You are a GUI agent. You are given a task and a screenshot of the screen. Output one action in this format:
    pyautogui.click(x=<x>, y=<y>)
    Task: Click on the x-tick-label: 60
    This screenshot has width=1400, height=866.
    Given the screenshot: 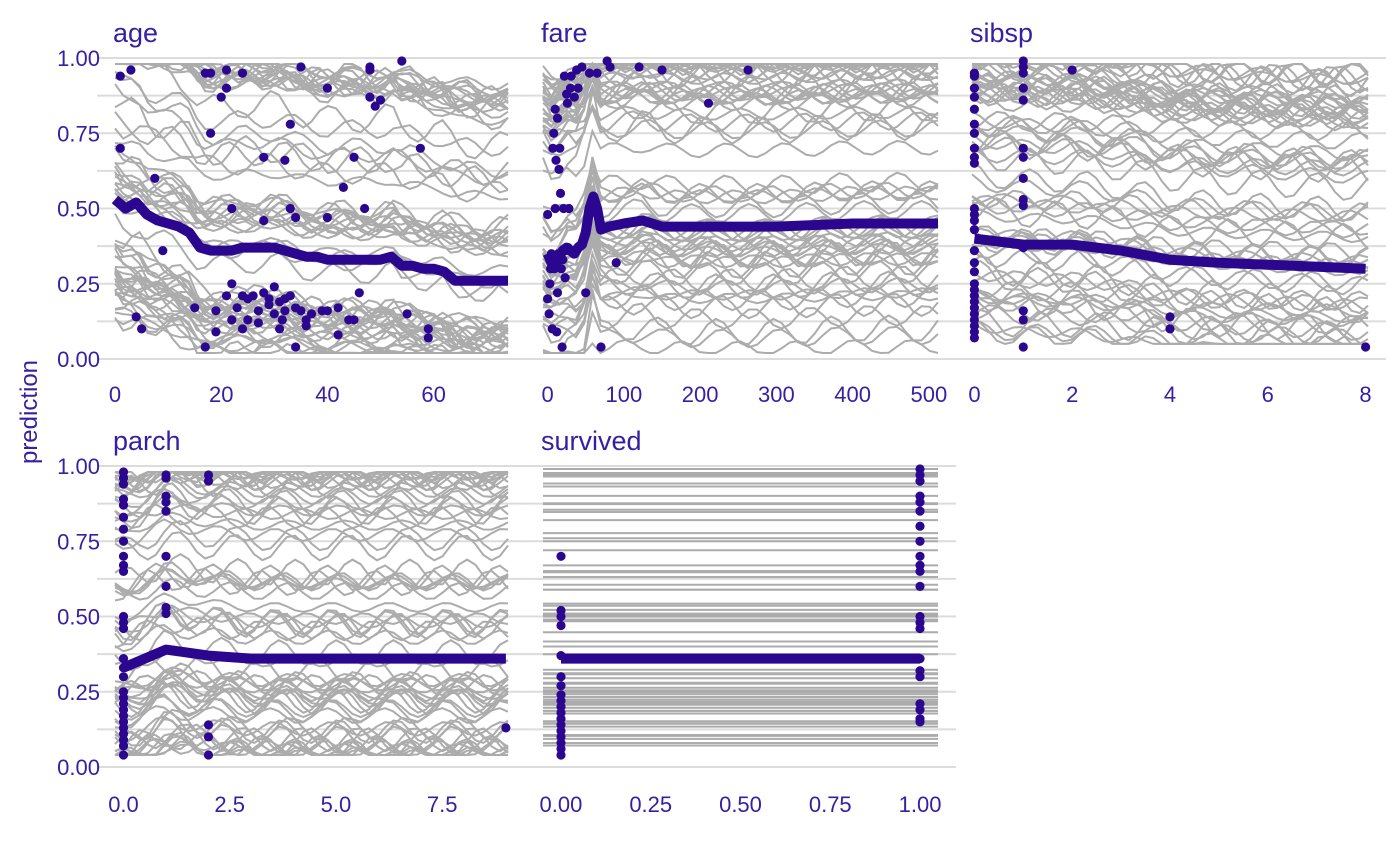 What is the action you would take?
    pyautogui.click(x=433, y=394)
    